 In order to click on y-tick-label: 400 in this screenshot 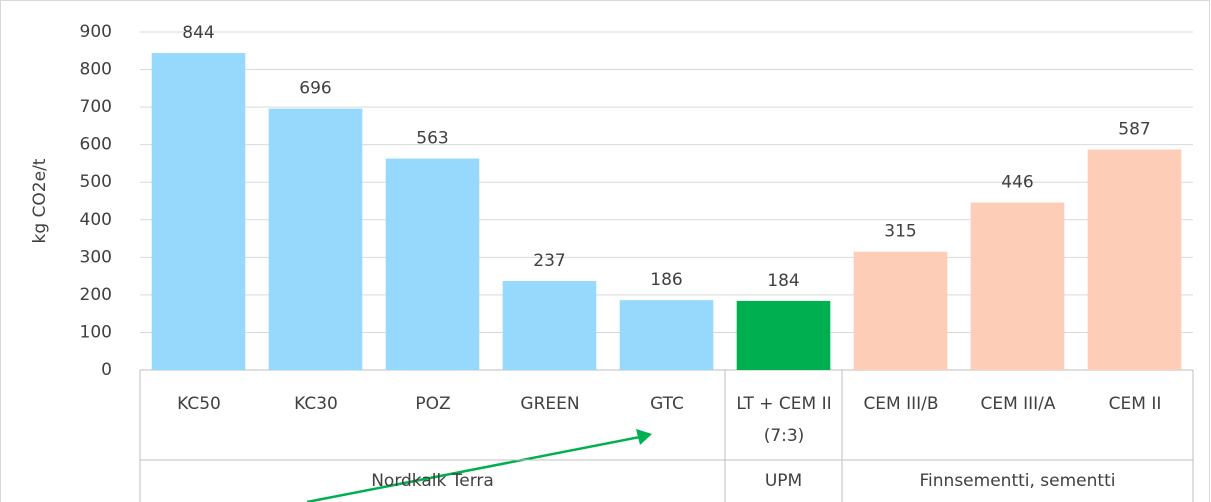, I will do `click(96, 220)`.